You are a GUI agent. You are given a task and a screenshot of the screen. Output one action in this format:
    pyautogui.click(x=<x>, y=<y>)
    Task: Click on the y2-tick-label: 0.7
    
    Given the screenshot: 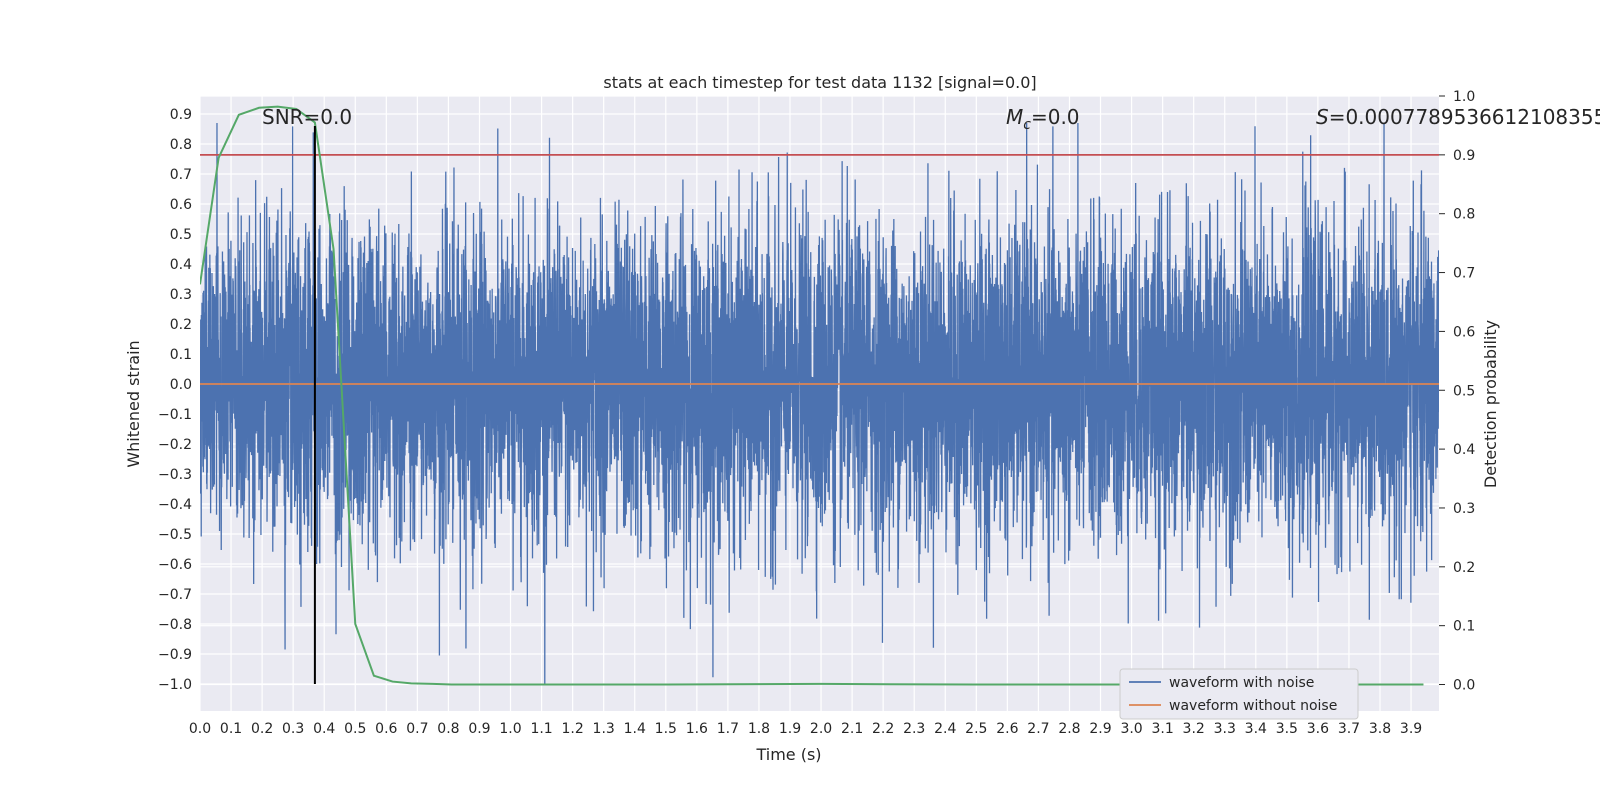 What is the action you would take?
    pyautogui.click(x=1464, y=274)
    